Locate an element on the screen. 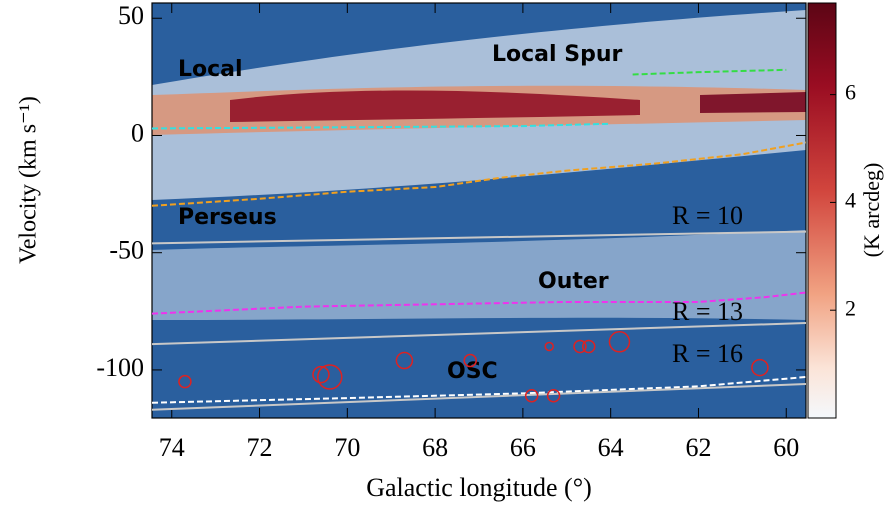  arm-label: R = 10 is located at coordinates (707, 215).